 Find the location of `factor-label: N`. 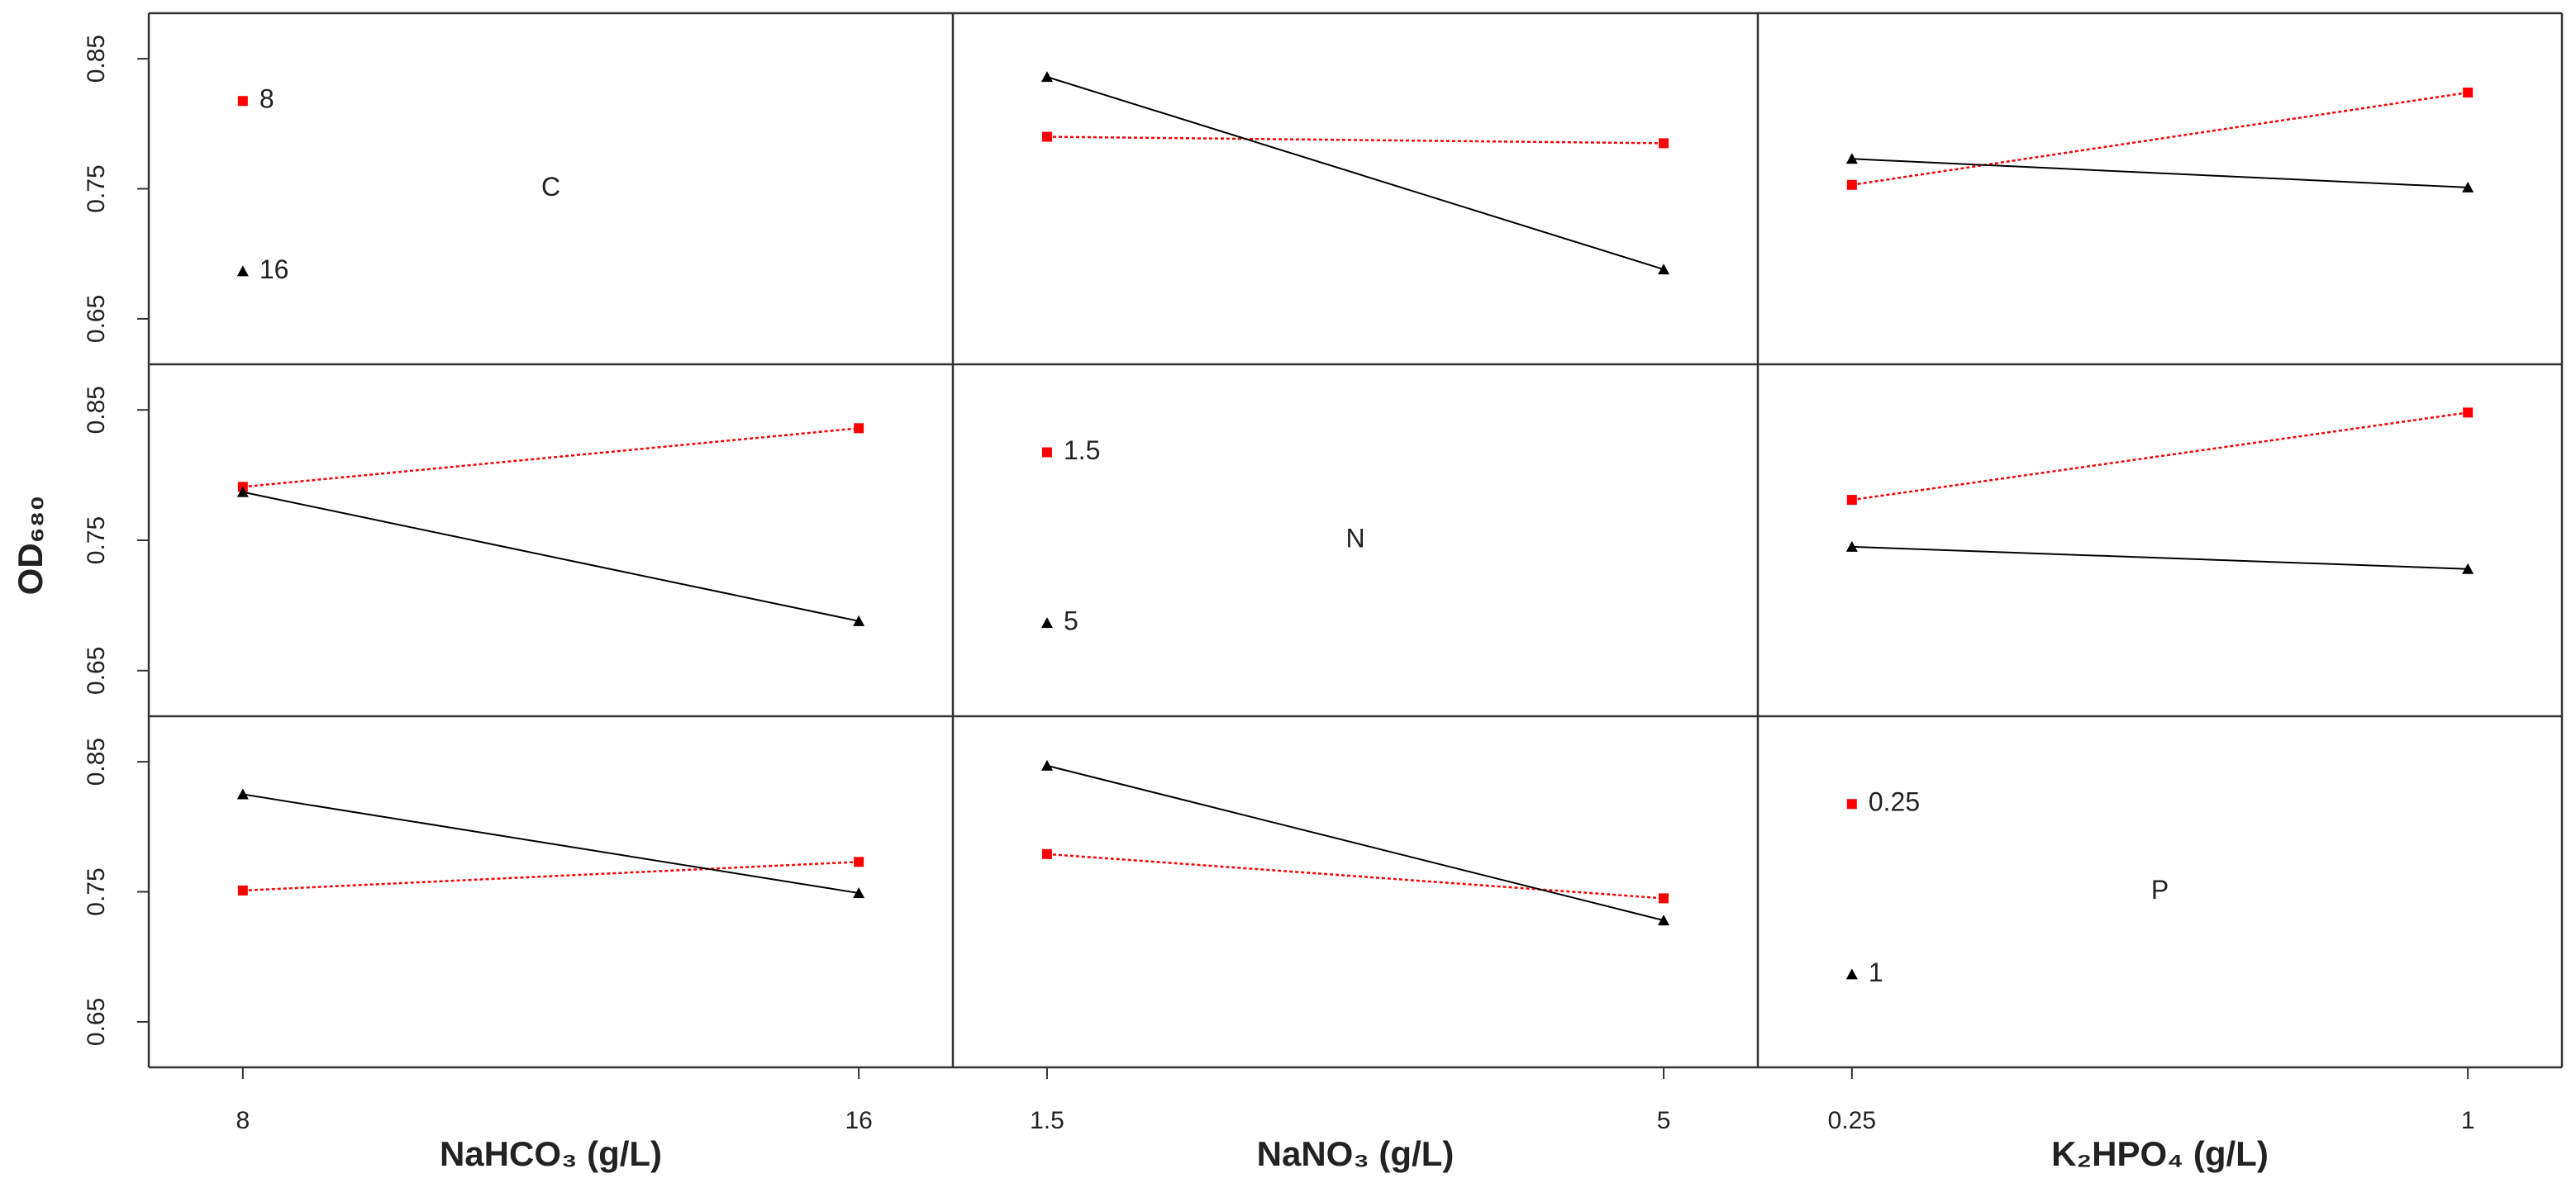

factor-label: N is located at coordinates (1355, 538).